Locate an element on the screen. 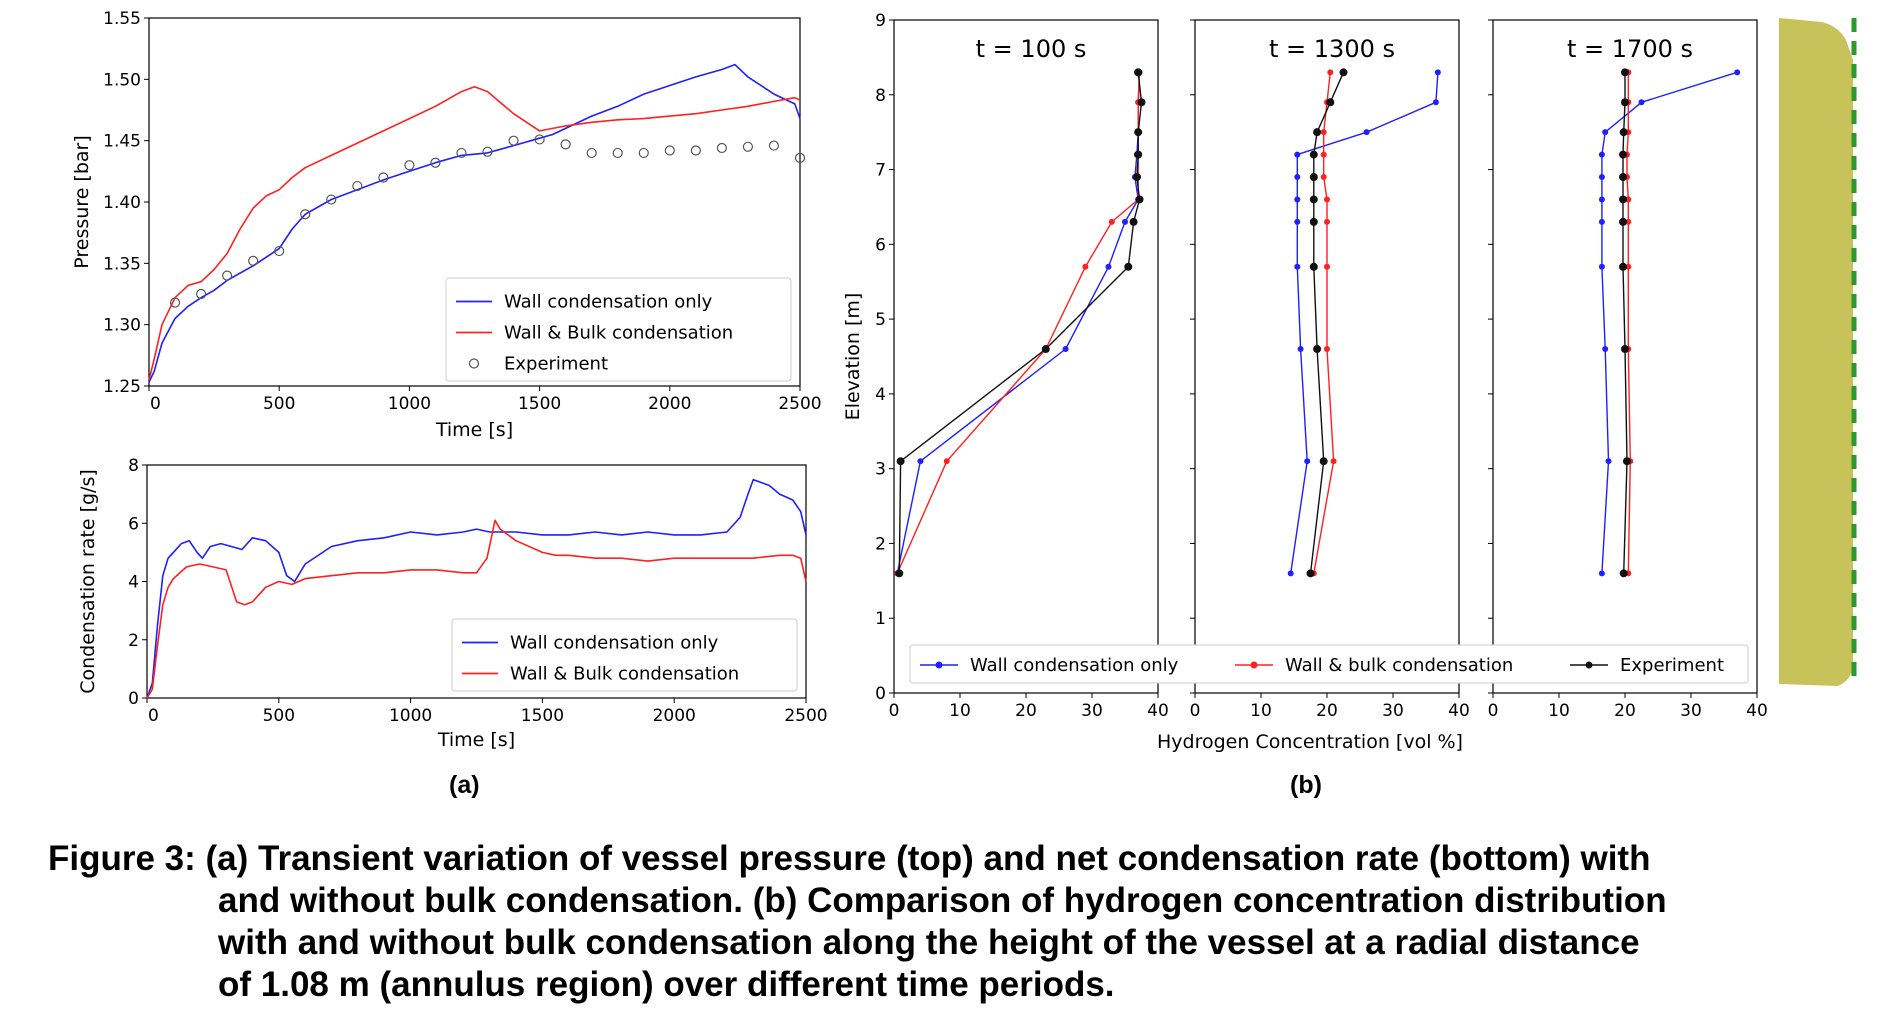  hydrogen-panel-2: 0 10 20 30 40 t = 1300 s is located at coordinates (1330, 370).